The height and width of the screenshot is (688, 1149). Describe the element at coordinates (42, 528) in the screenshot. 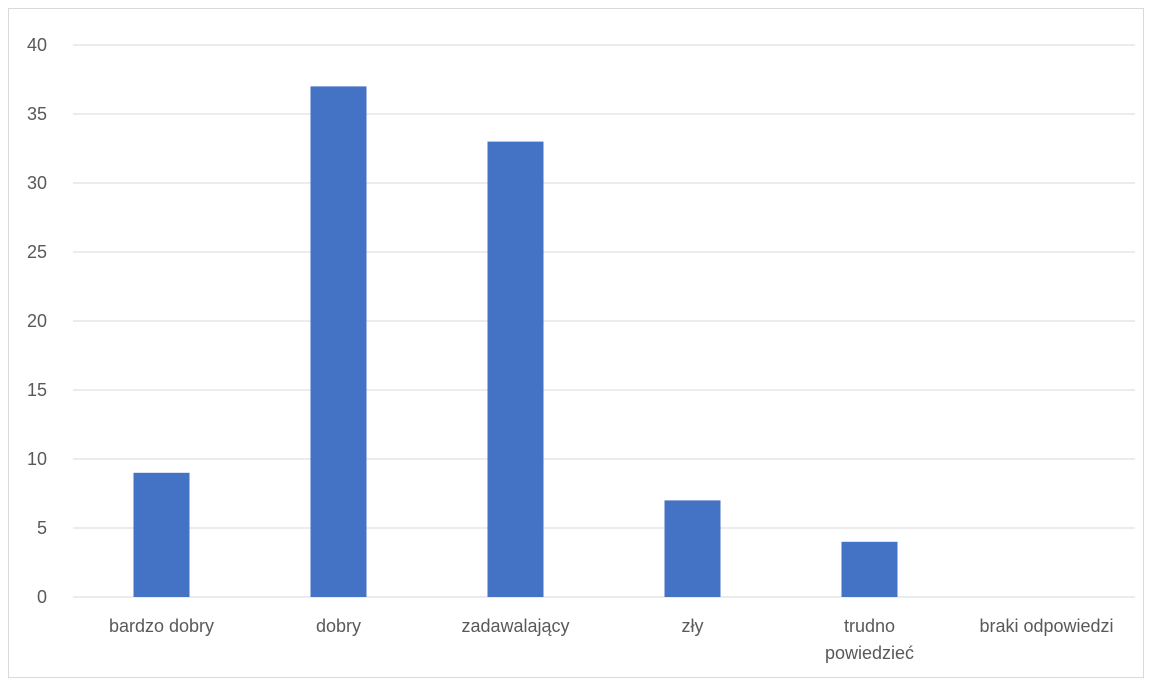

I see `y-tick-label: 5` at that location.